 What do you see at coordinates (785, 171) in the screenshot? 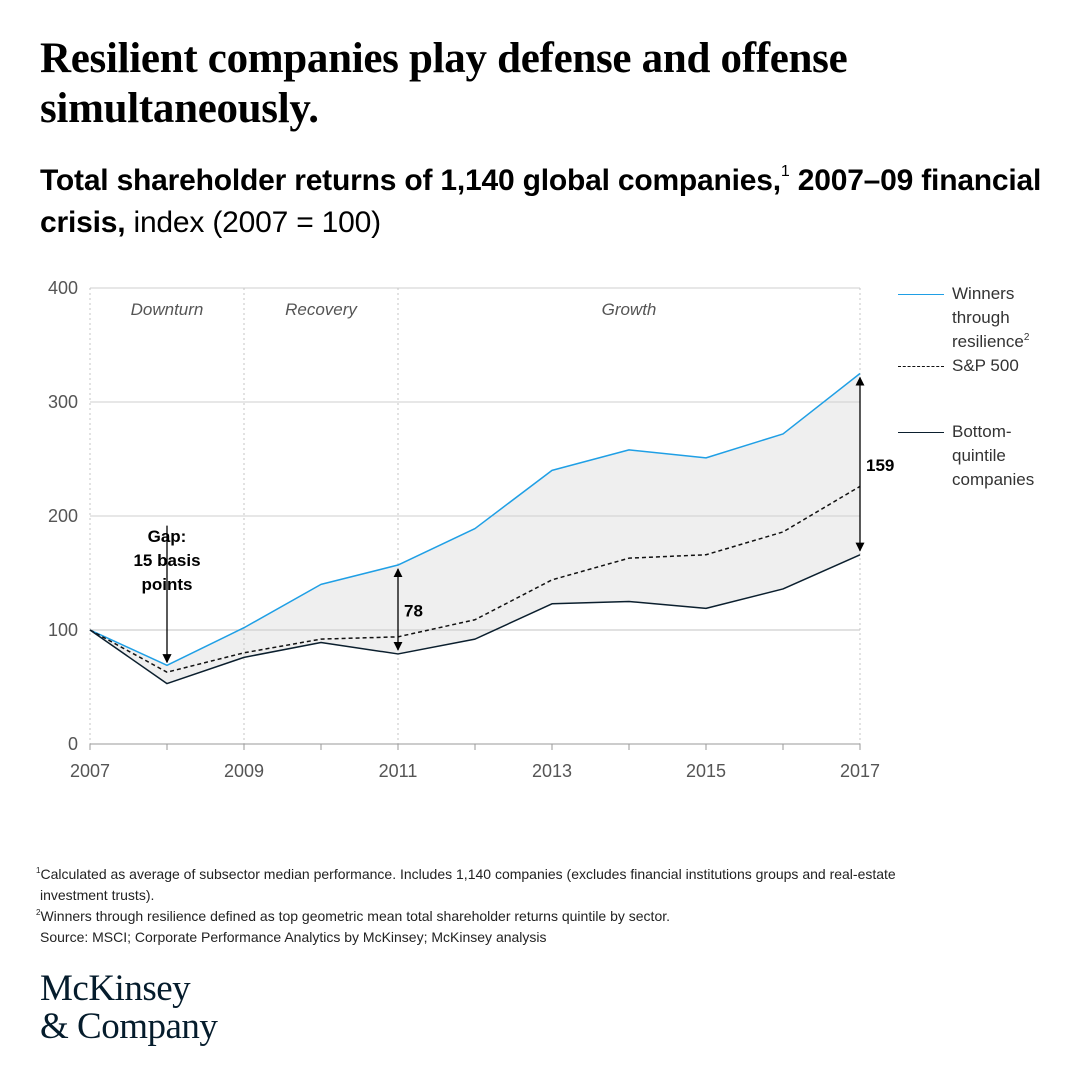
I see `subtitle-footnote-marker: 1` at bounding box center [785, 171].